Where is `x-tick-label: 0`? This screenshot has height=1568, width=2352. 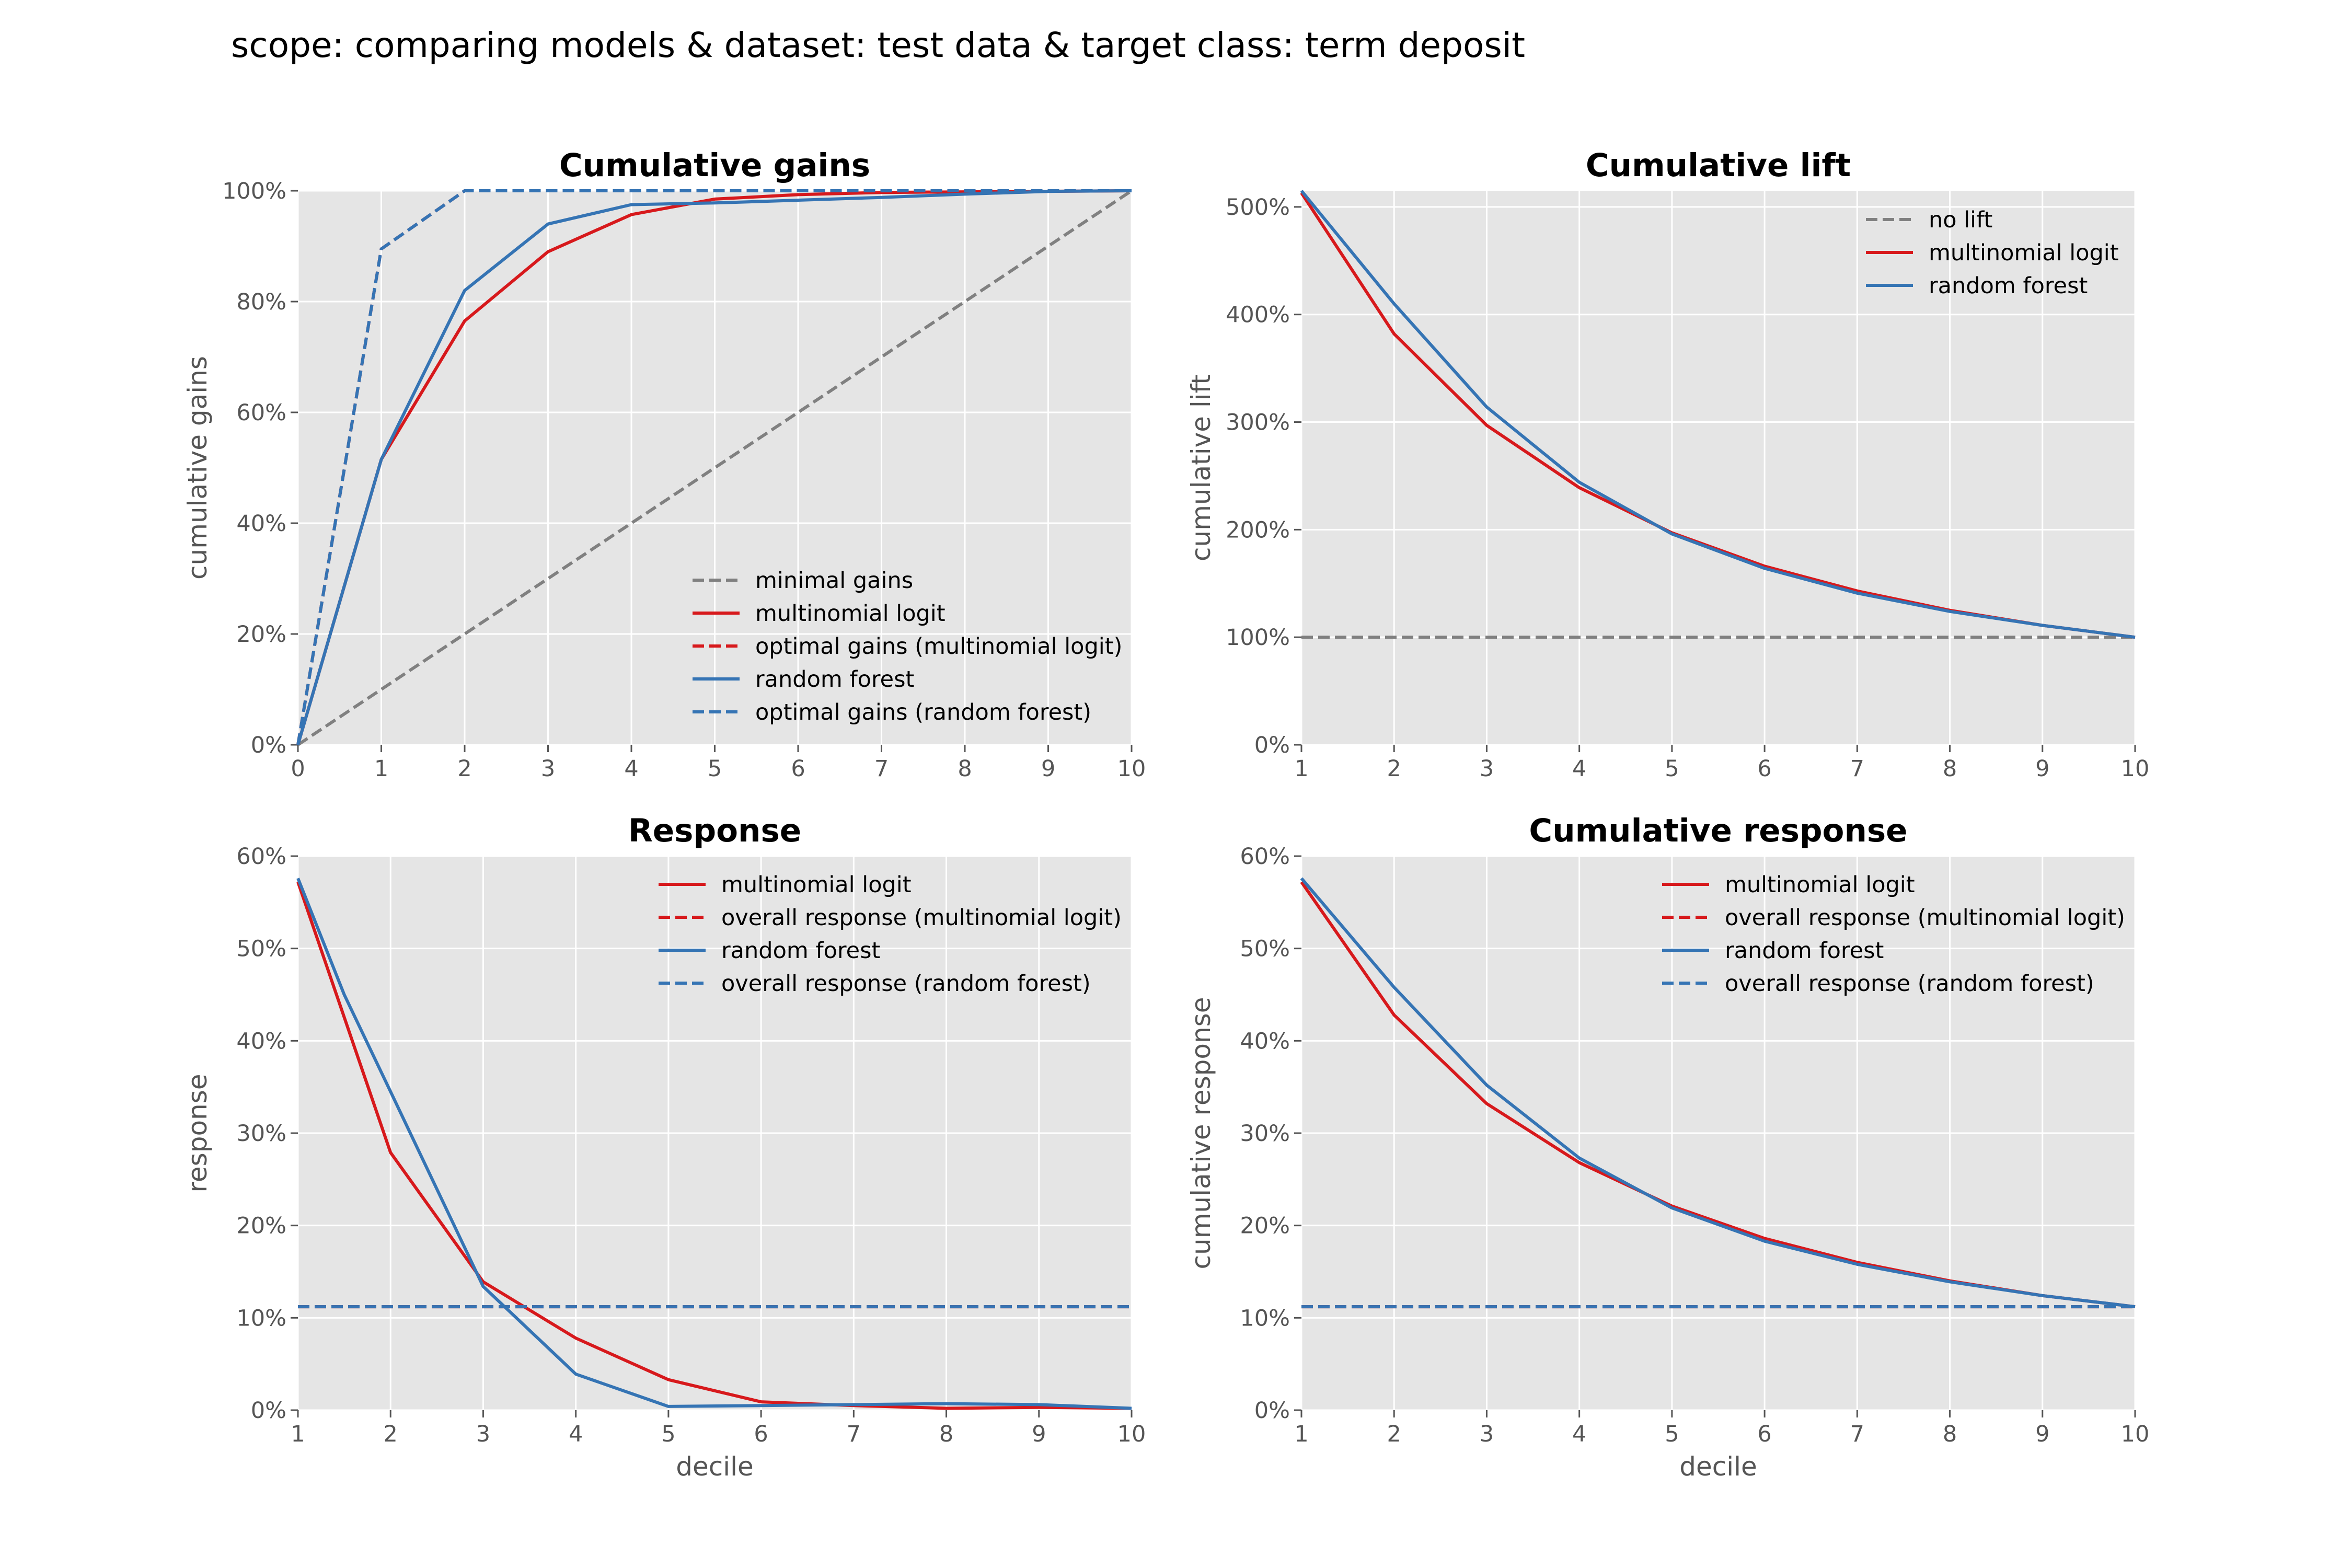 x-tick-label: 0 is located at coordinates (298, 769).